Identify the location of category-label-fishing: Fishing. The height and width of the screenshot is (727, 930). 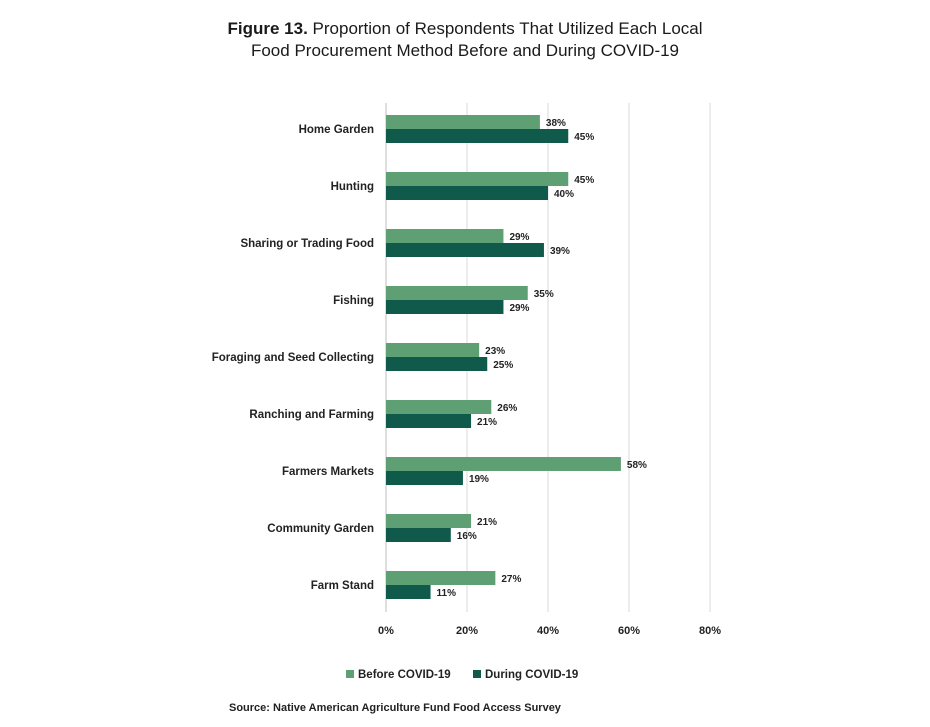
(353, 301).